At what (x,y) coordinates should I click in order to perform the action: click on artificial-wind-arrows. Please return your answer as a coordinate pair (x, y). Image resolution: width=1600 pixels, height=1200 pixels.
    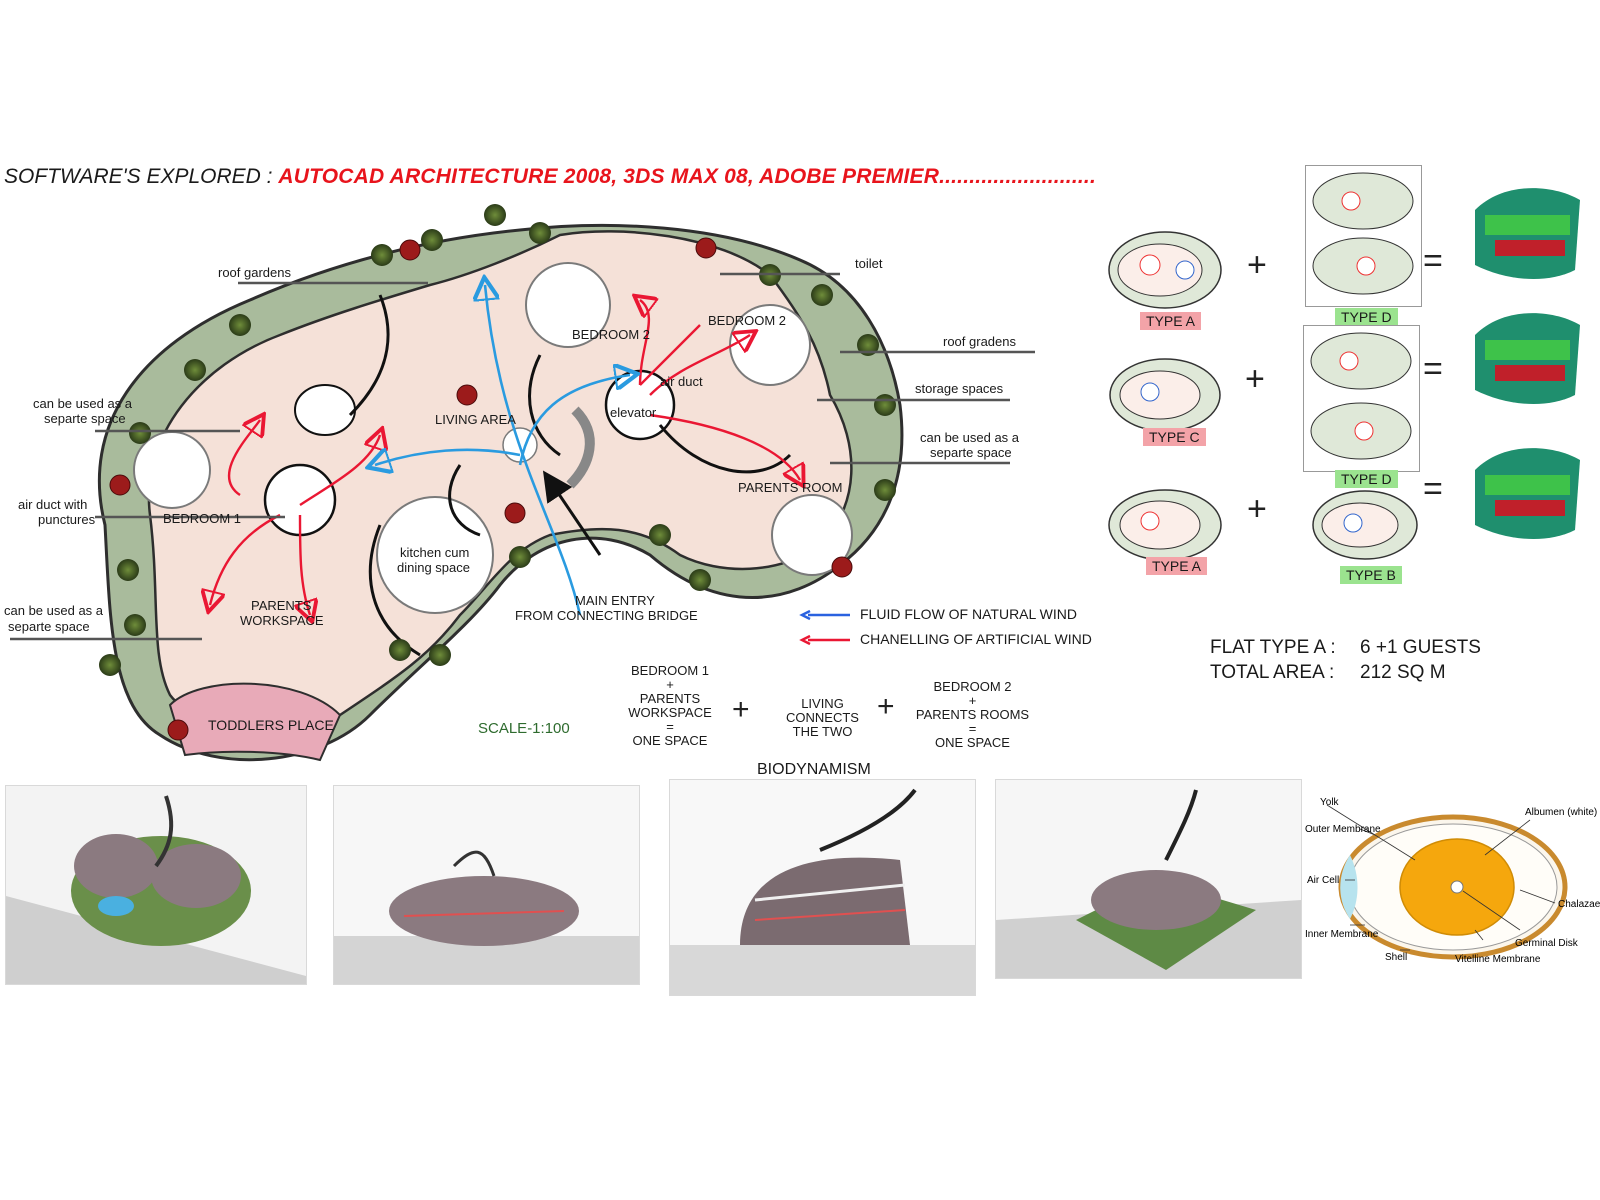
    Looking at the image, I should click on (505, 457).